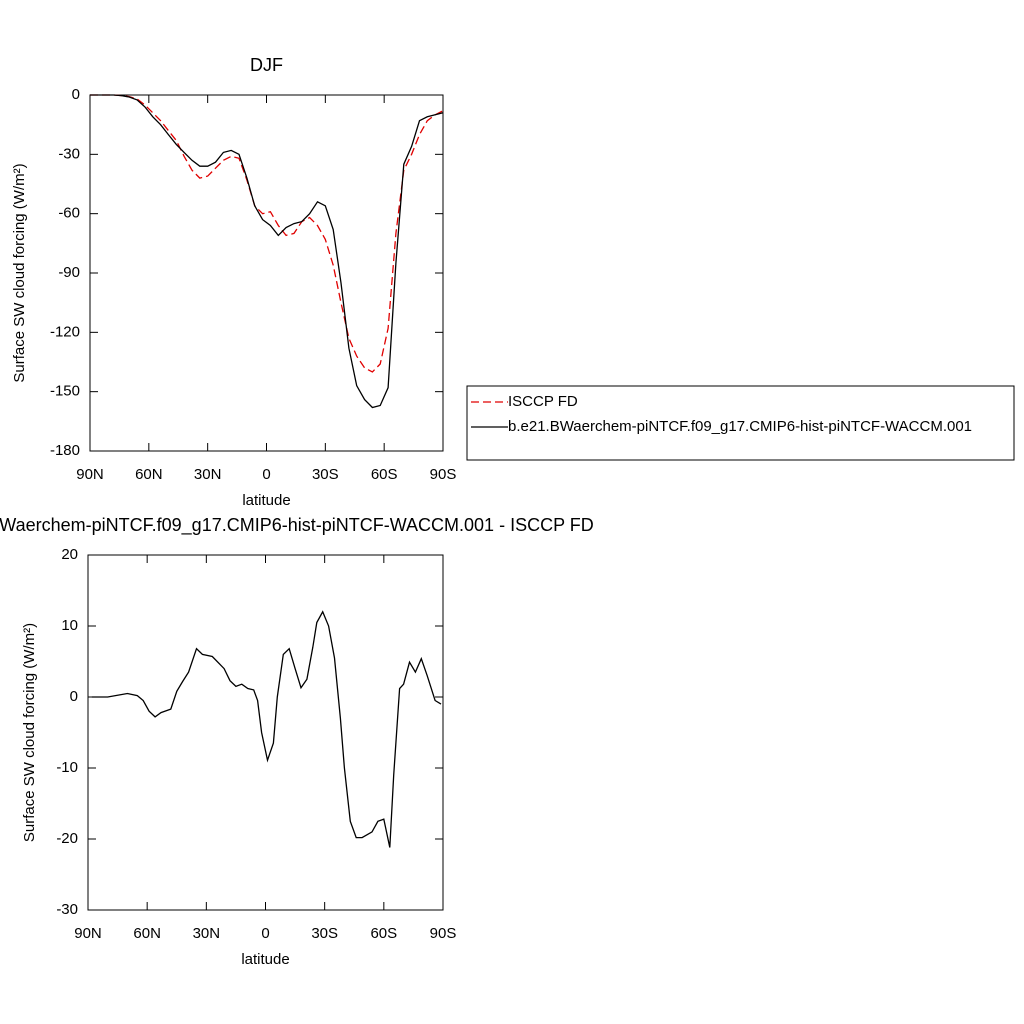 The image size is (1024, 1024). I want to click on y-tick-label: -20, so click(67, 838).